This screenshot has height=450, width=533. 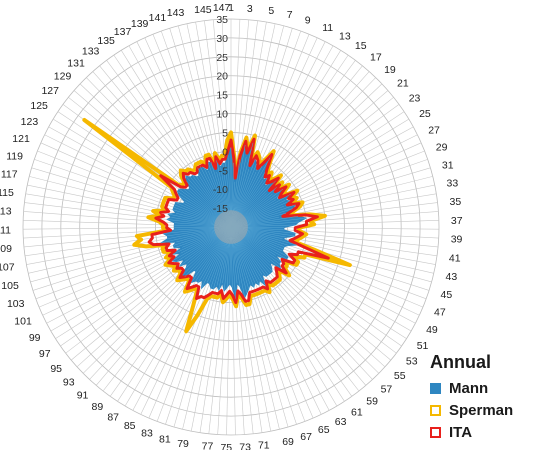 I want to click on legend-item-sperman: Sperman, so click(x=480, y=410).